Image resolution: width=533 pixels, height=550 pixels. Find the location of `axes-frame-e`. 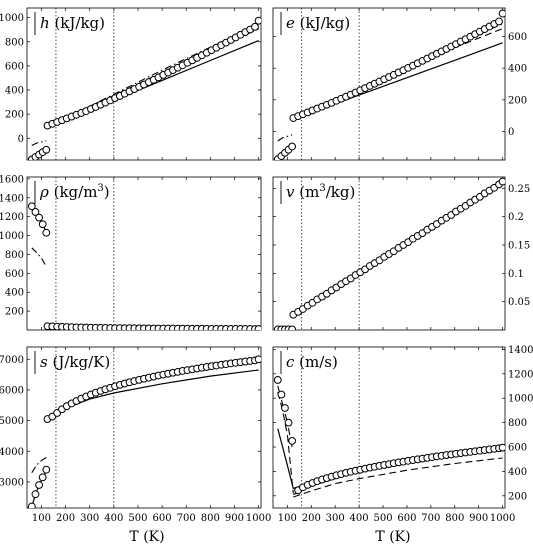

axes-frame-e is located at coordinates (389, 84).